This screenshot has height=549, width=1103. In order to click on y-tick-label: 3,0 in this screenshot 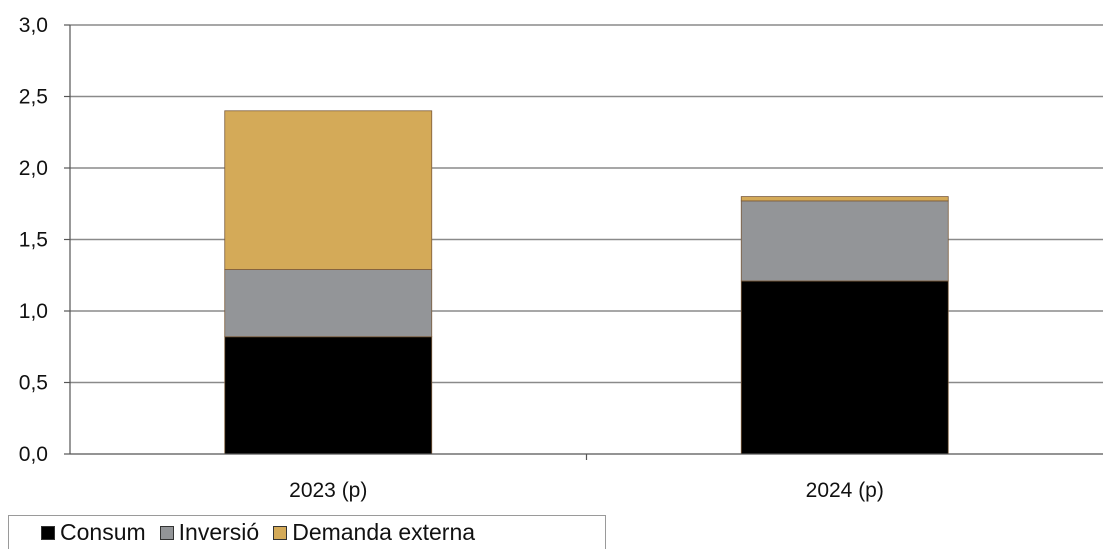, I will do `click(33, 25)`.